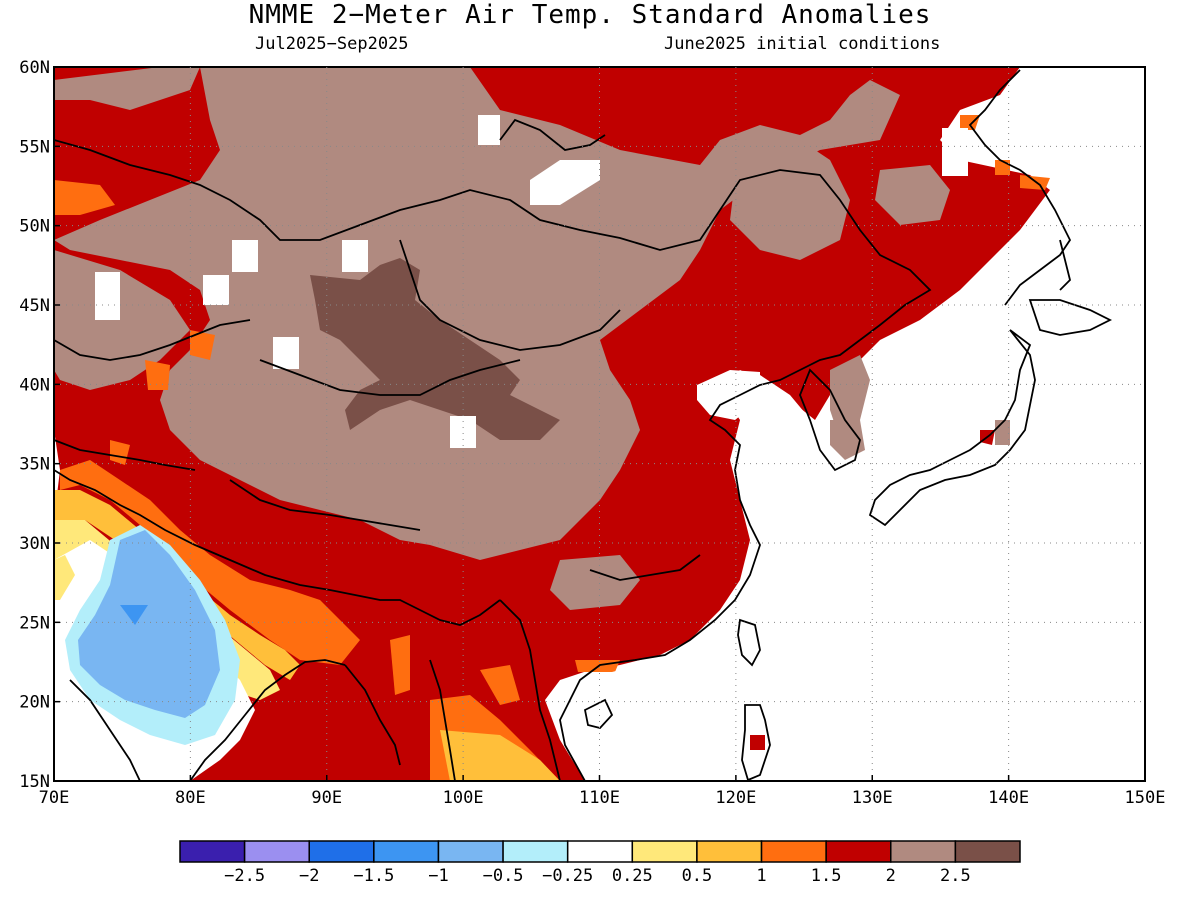 Image resolution: width=1200 pixels, height=900 pixels. Describe the element at coordinates (761, 876) in the screenshot. I see `colorbar-label: 1` at that location.